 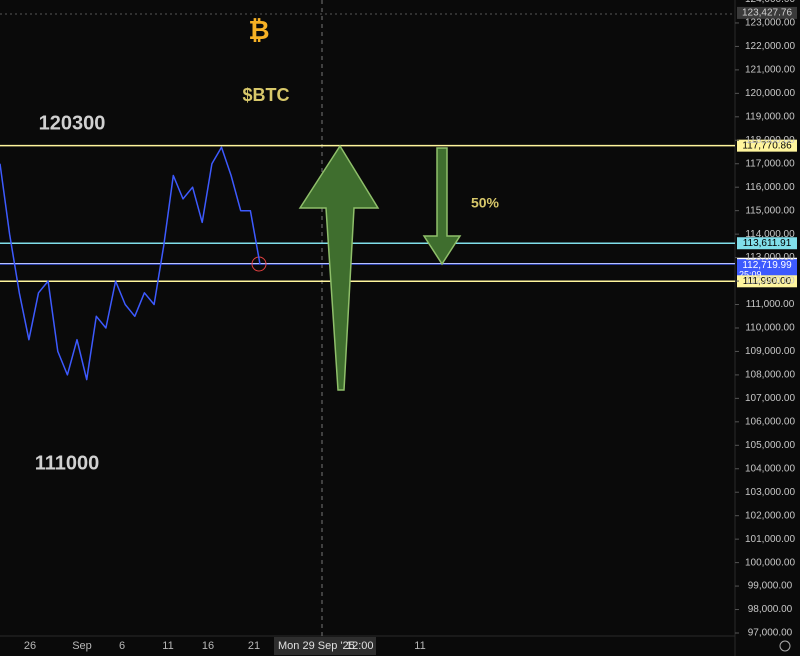 I want to click on y-tick-label: 110,000.00, so click(x=770, y=328).